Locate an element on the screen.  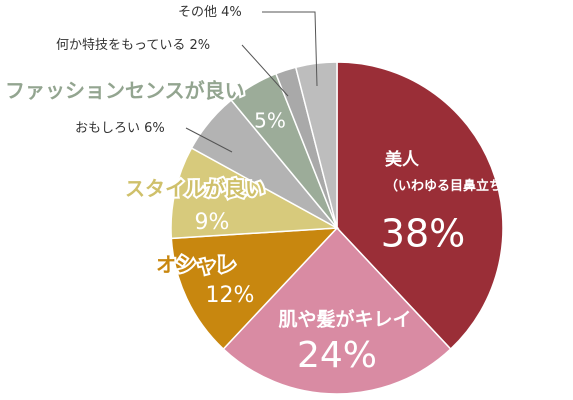
category-label: その他 is located at coordinates (197, 12).